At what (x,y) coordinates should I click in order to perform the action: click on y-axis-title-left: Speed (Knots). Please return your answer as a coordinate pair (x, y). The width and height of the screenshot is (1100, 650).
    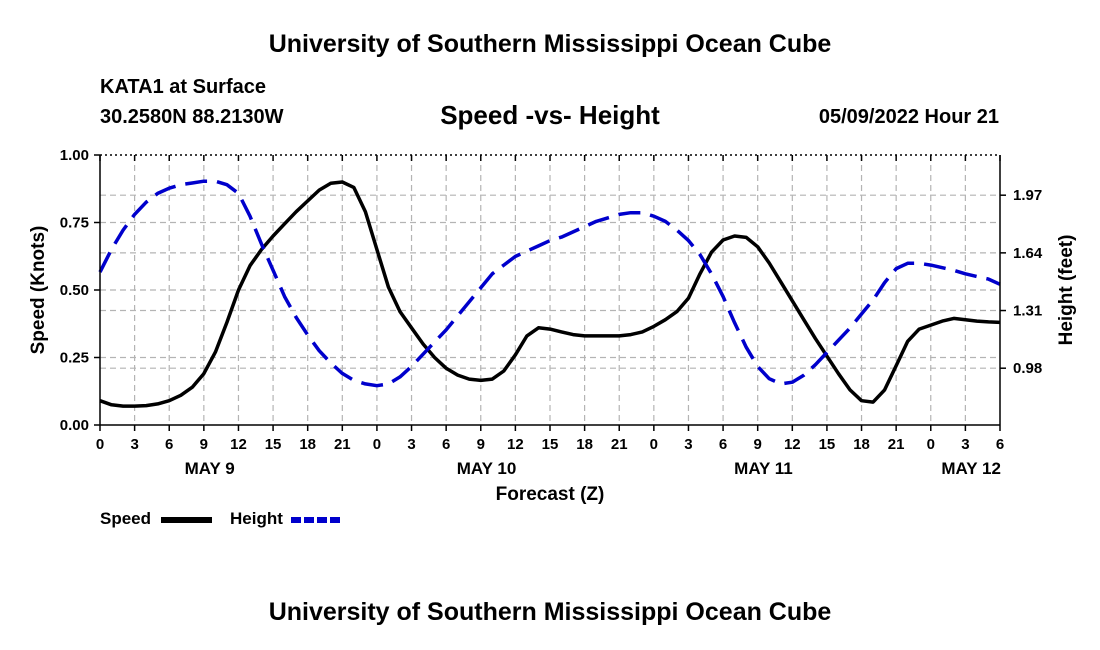
    Looking at the image, I should click on (38, 290).